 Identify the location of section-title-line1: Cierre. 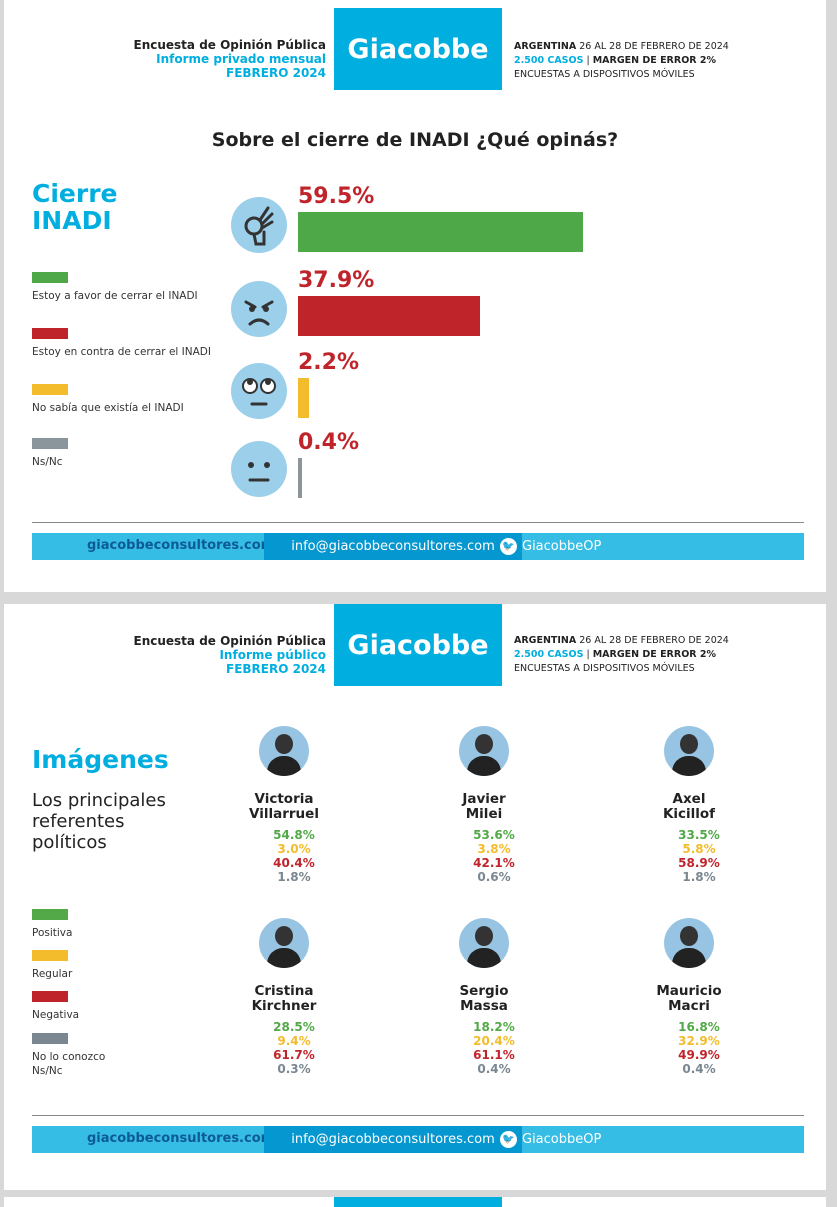
(75, 193).